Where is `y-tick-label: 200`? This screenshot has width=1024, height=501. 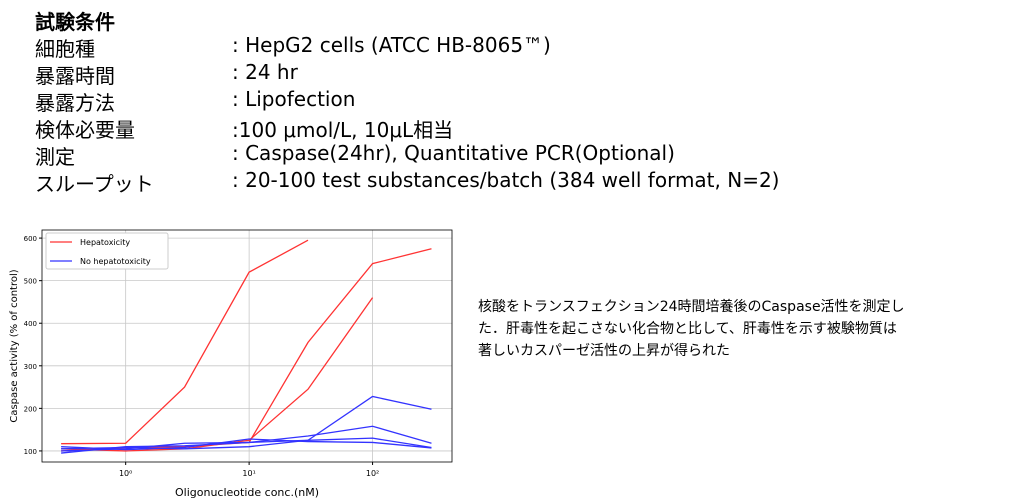 y-tick-label: 200 is located at coordinates (30, 409).